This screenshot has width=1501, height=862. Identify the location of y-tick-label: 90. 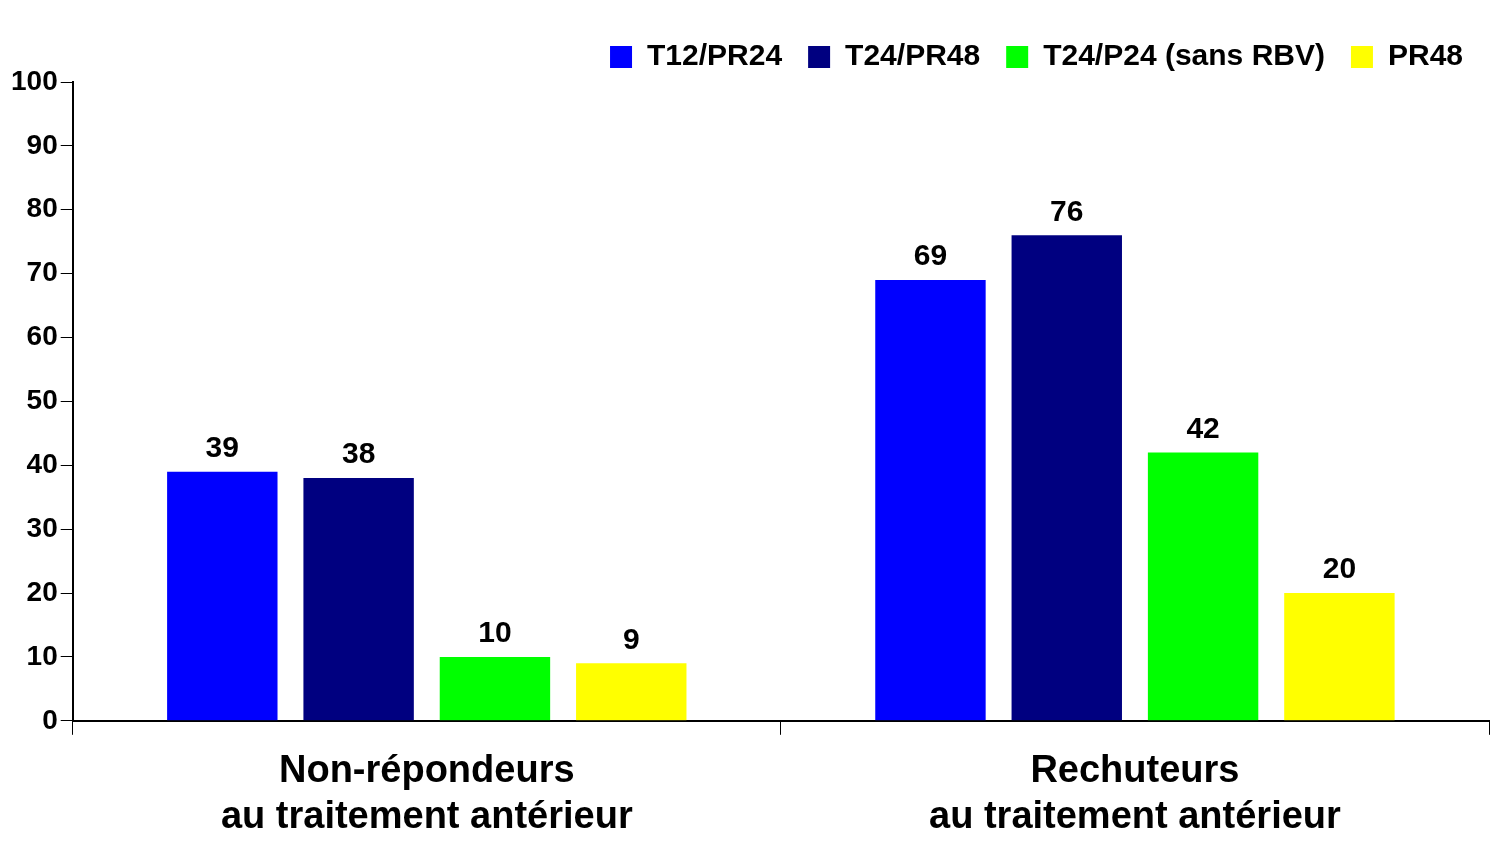
(42, 144).